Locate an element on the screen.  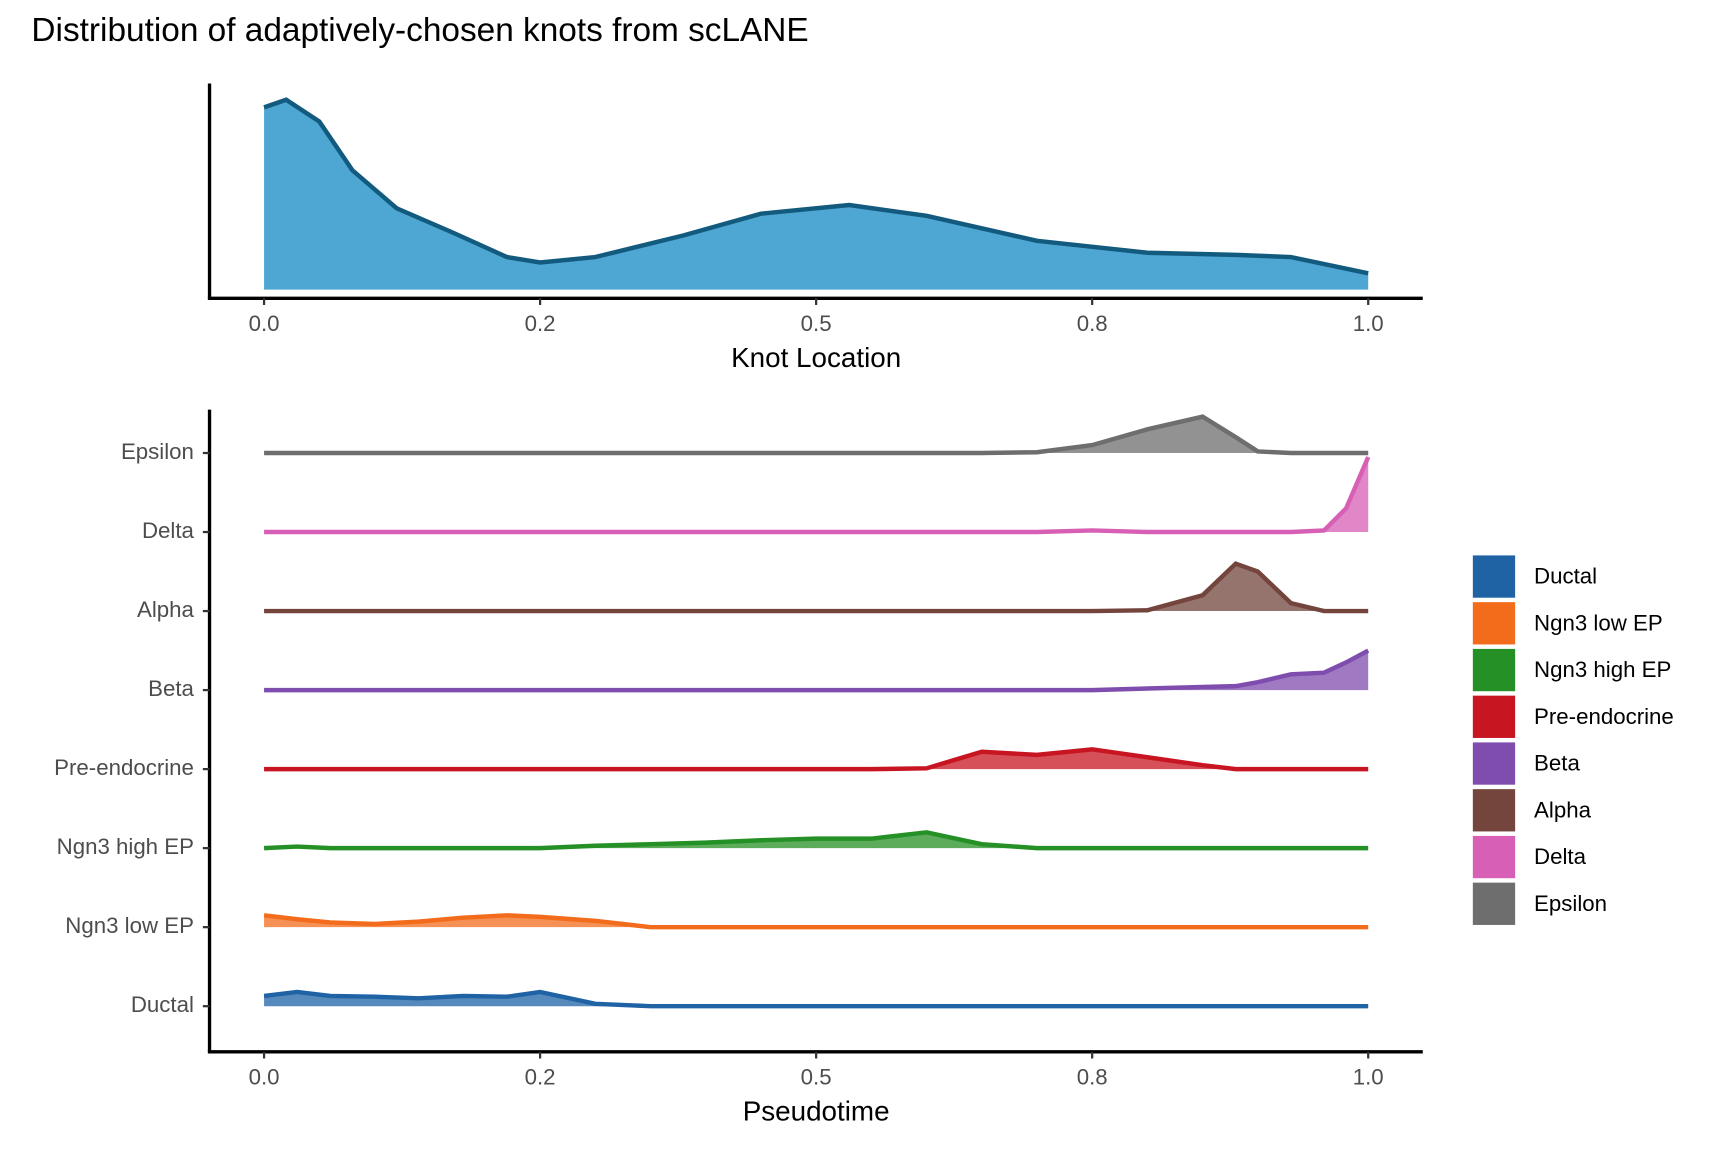
legend-label: Ngn3 high EP is located at coordinates (1602, 669).